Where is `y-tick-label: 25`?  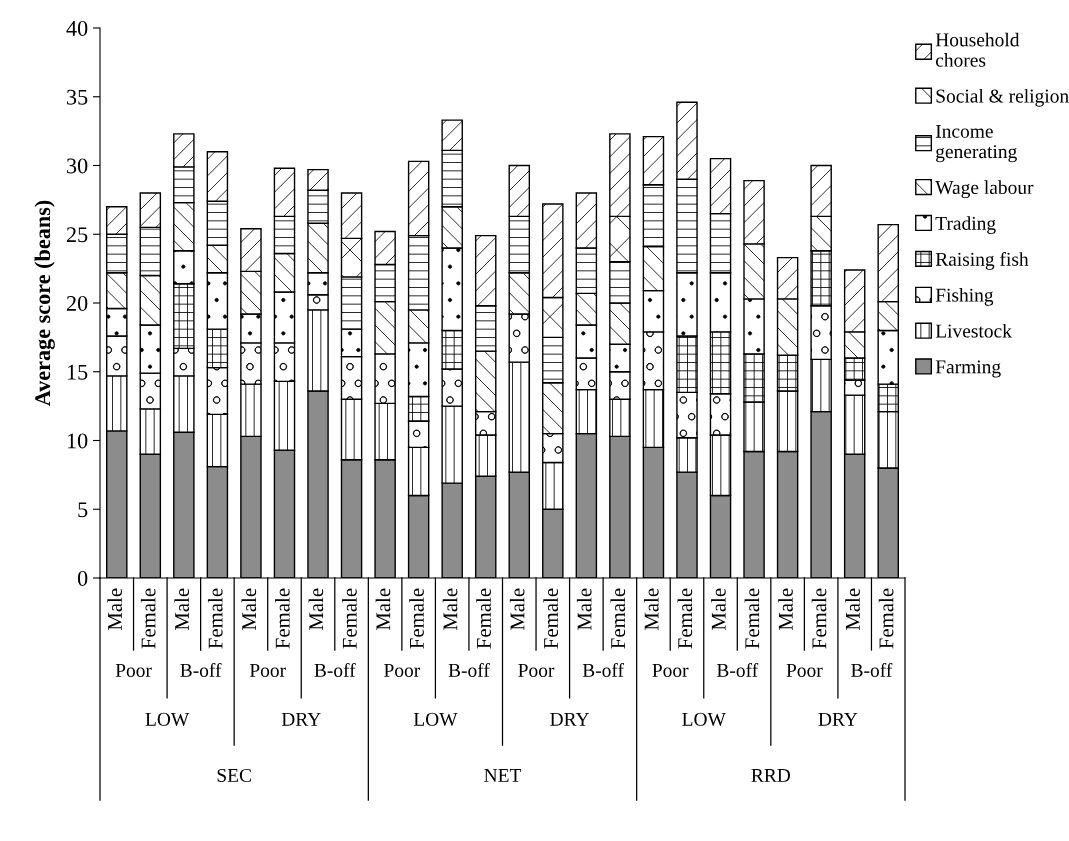
y-tick-label: 25 is located at coordinates (77, 235).